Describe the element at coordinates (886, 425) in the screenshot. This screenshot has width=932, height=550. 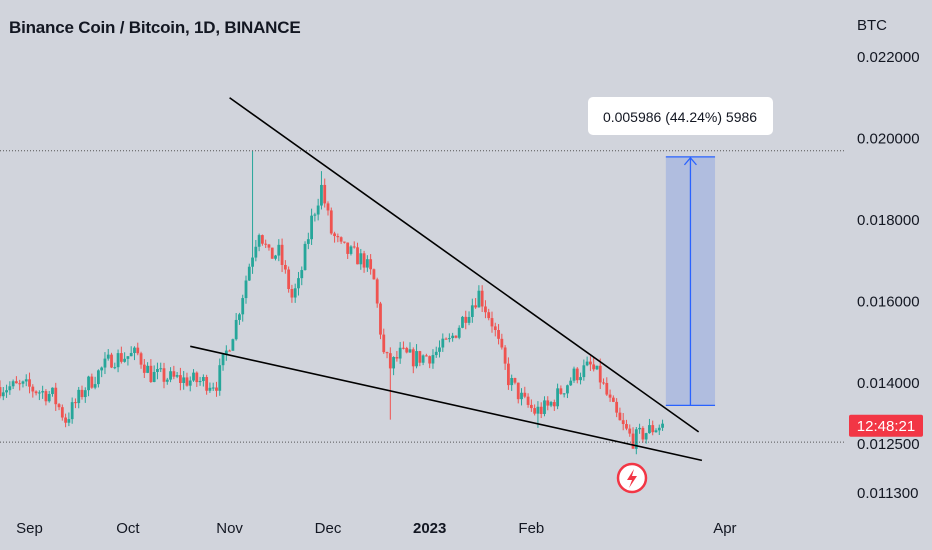
I see `current-price-badge: 12:48:21` at that location.